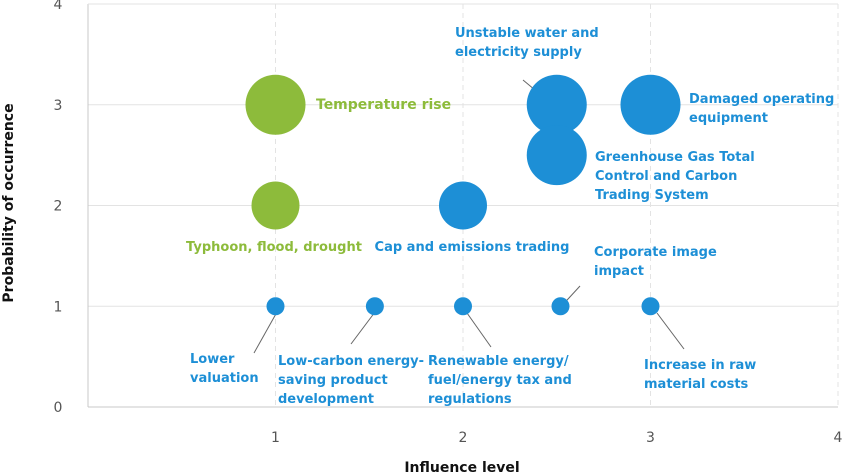  I want to click on bubble-label-line: Temperature rise, so click(383, 105).